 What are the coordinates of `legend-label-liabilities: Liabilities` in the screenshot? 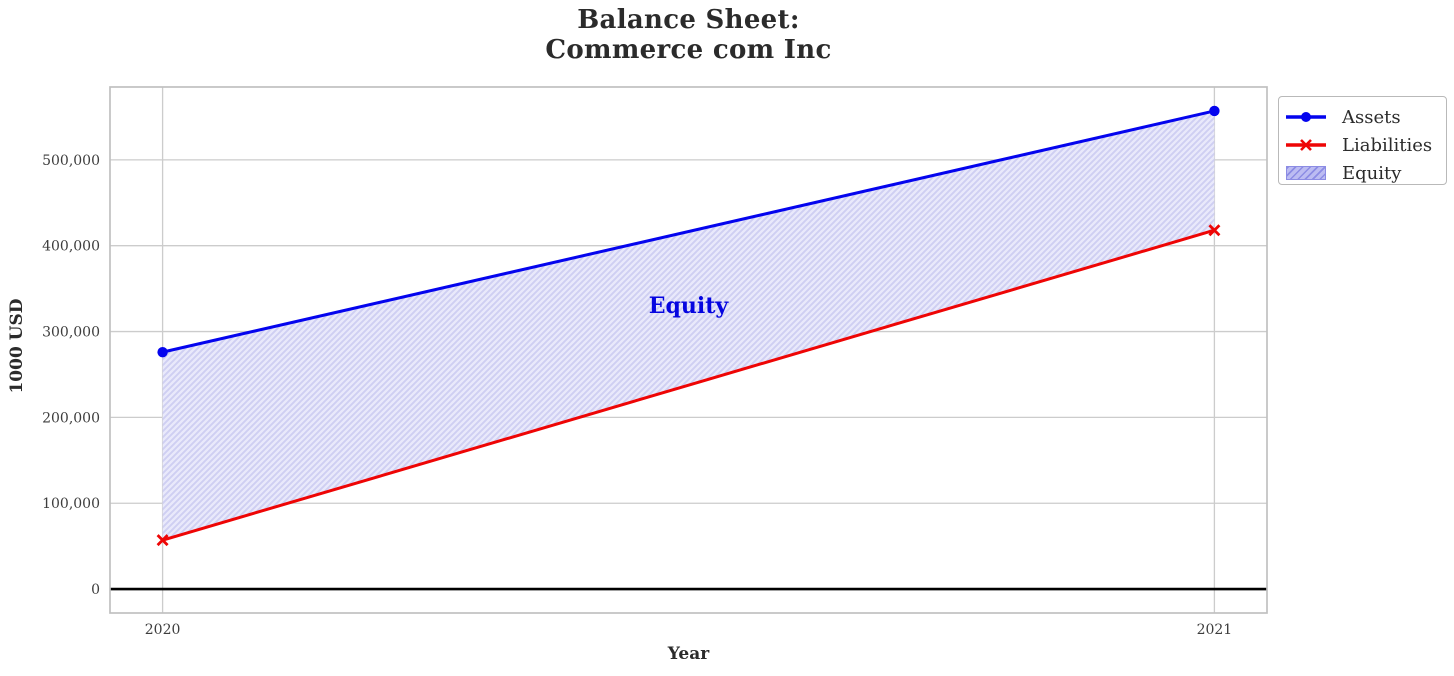 It's located at (1387, 145).